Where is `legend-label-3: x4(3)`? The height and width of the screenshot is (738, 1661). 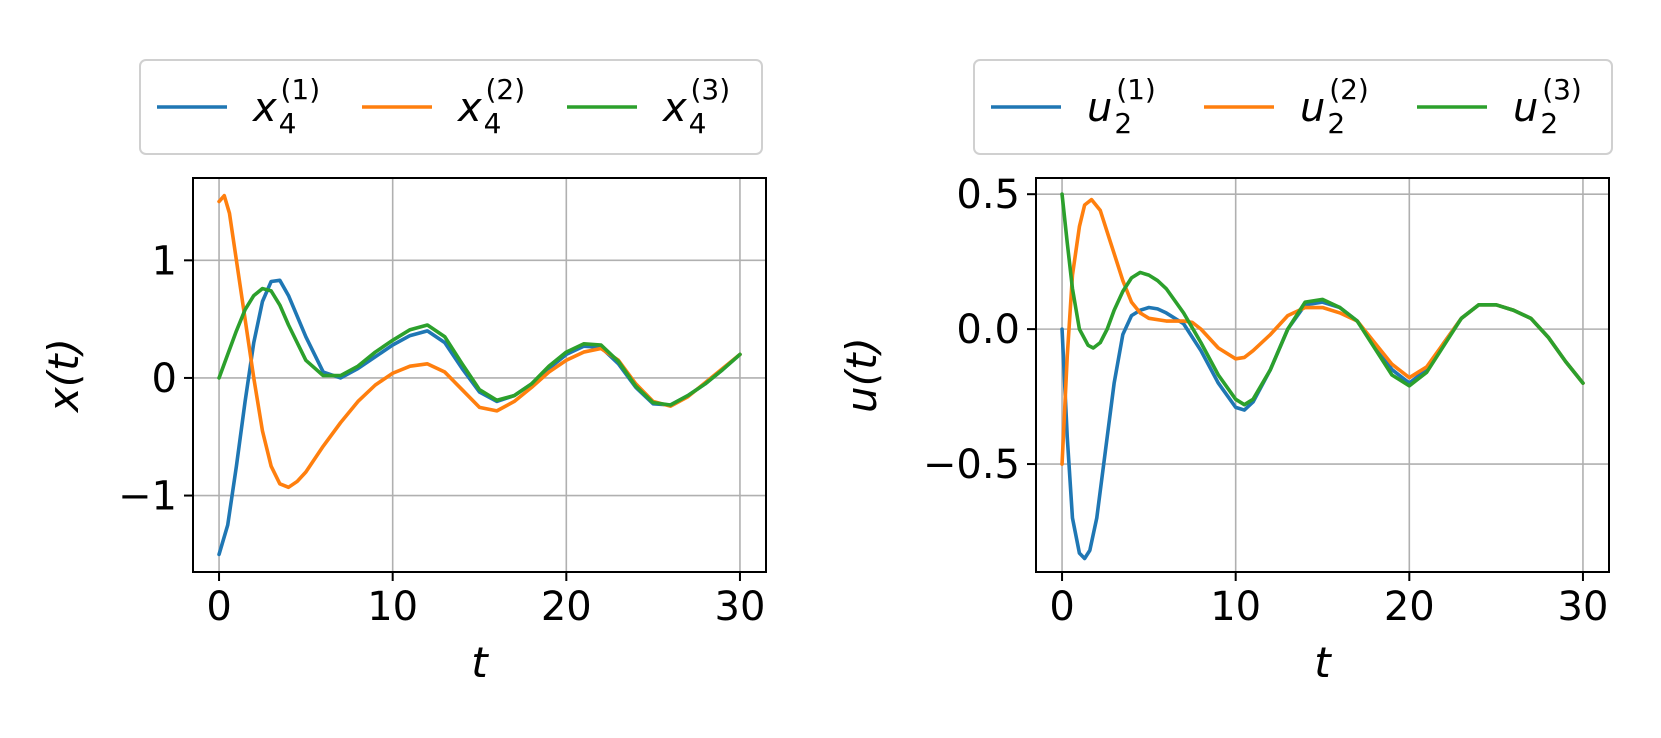 legend-label-3: x4(3) is located at coordinates (695, 106).